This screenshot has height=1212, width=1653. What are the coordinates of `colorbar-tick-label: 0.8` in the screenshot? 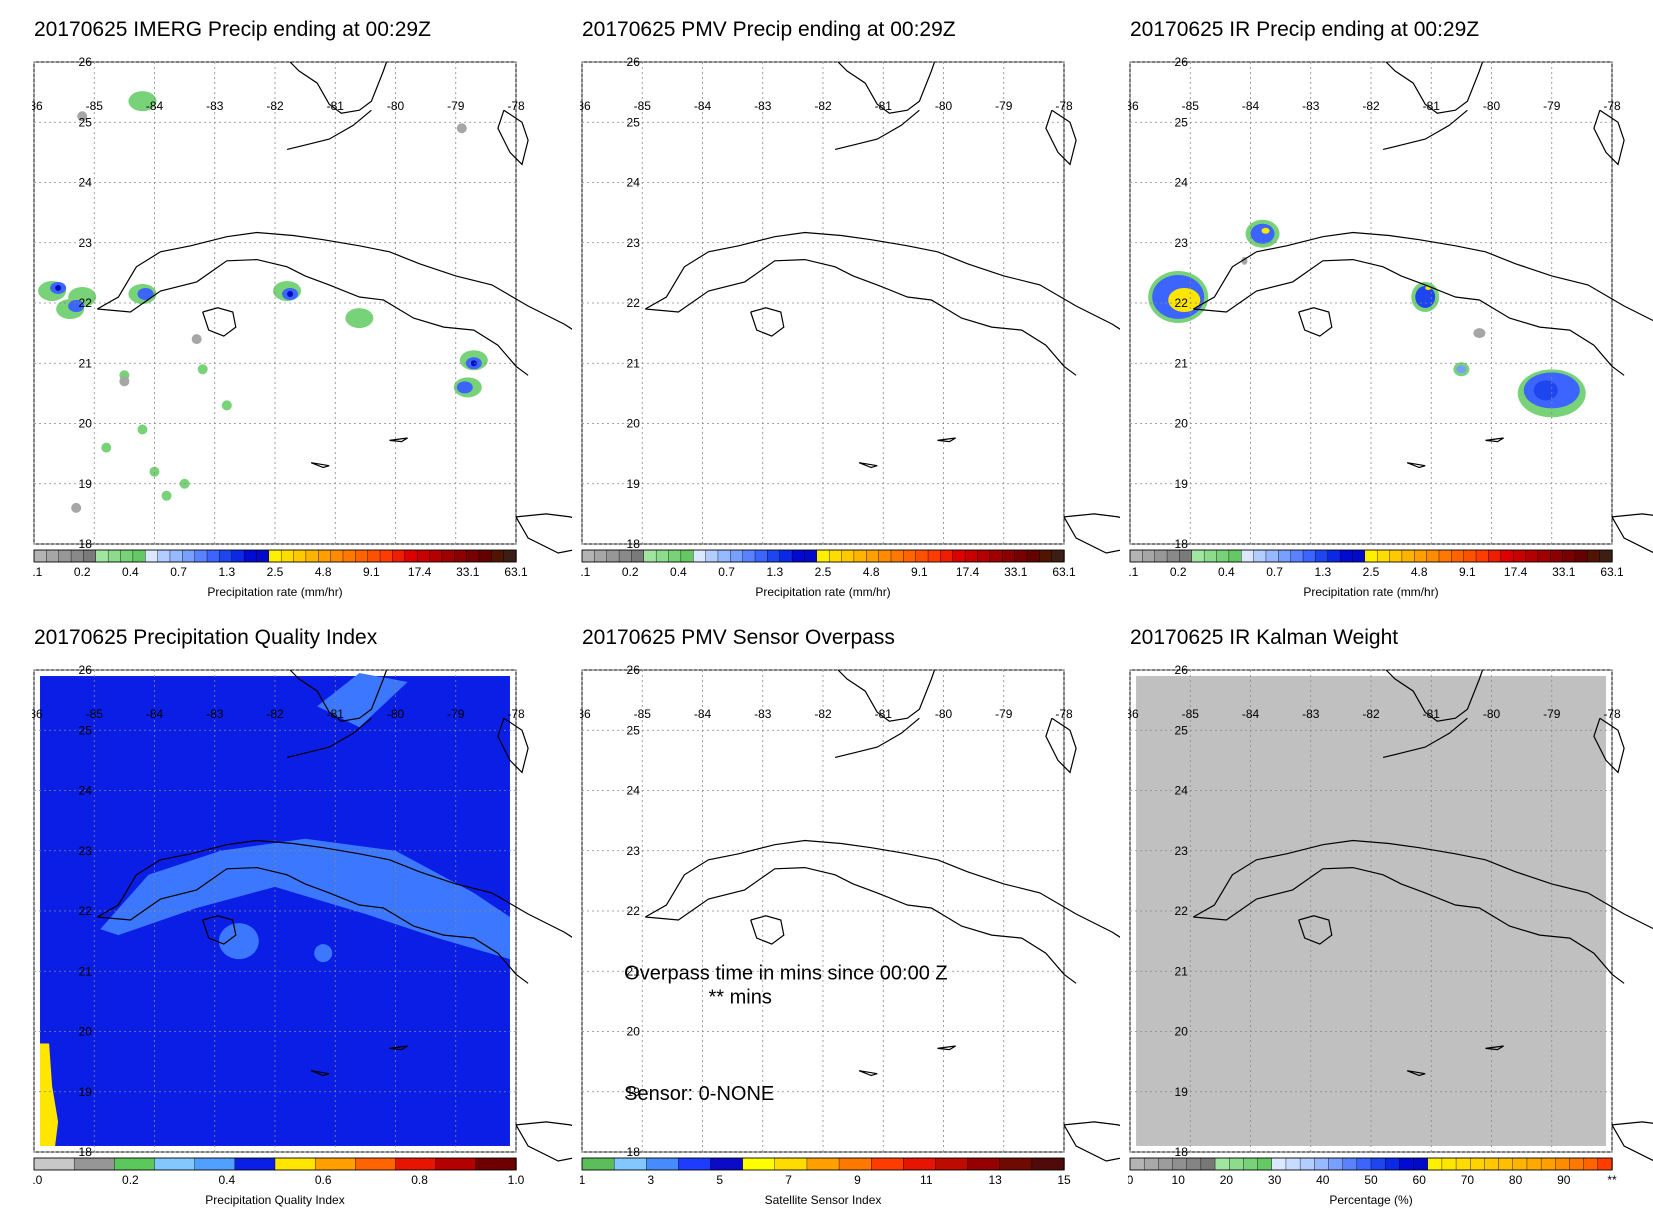 It's located at (419, 1180).